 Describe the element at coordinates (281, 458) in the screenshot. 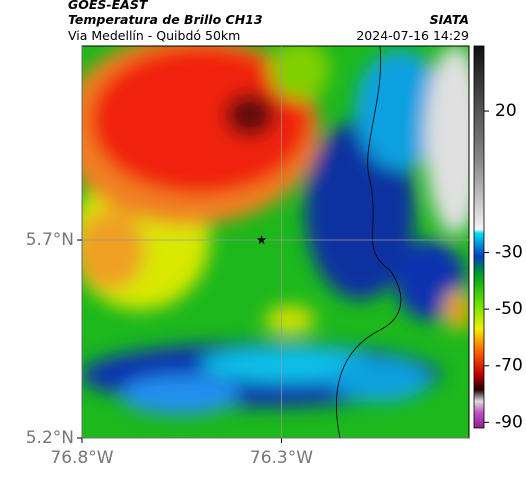

I see `x-tick-label: 76.3°W` at that location.